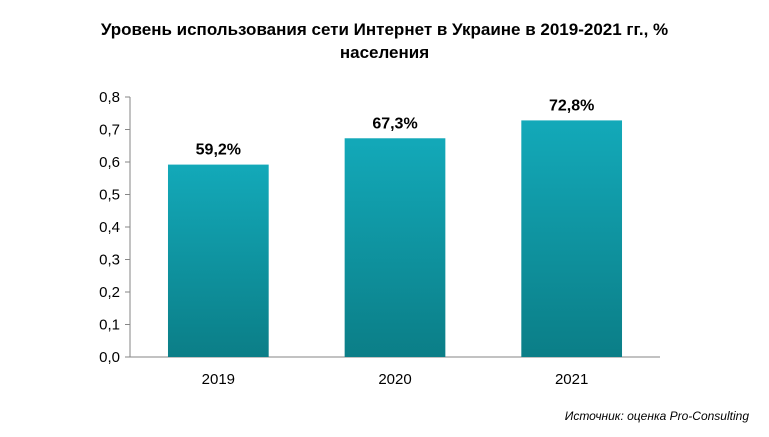 This screenshot has width=769, height=437. Describe the element at coordinates (109, 325) in the screenshot. I see `y-tick-label: 0,1` at that location.